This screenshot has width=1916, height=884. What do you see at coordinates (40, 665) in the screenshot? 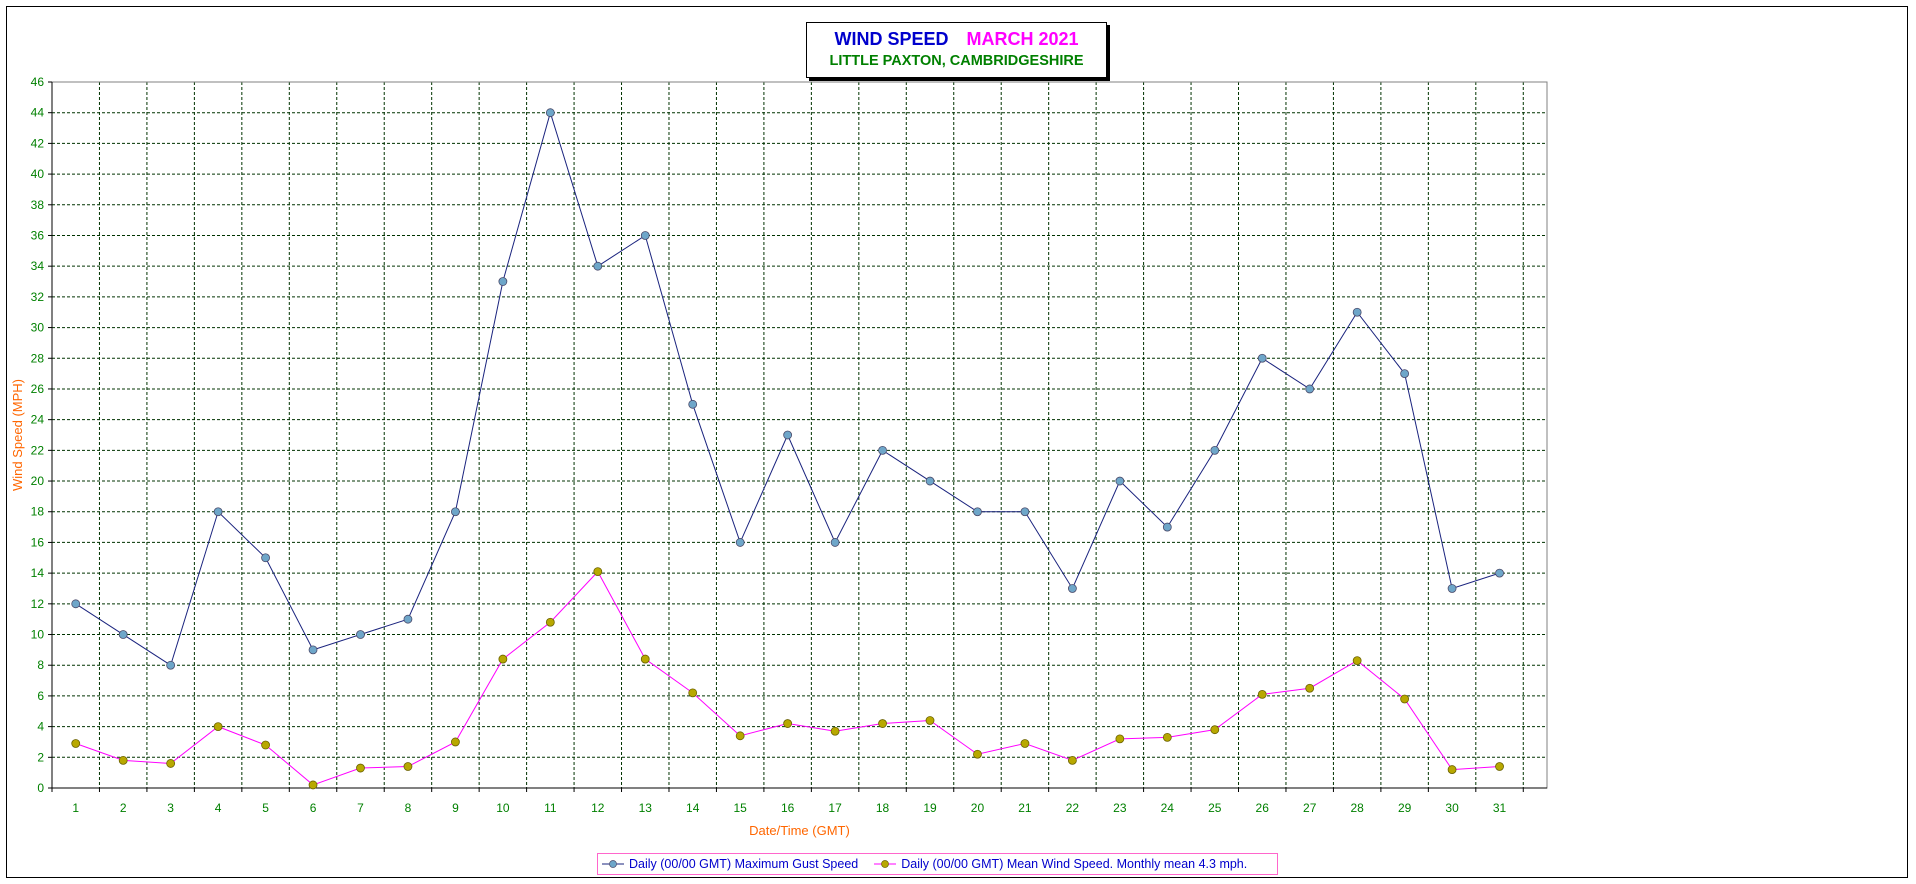
I see `y-tick-label: 8` at bounding box center [40, 665].